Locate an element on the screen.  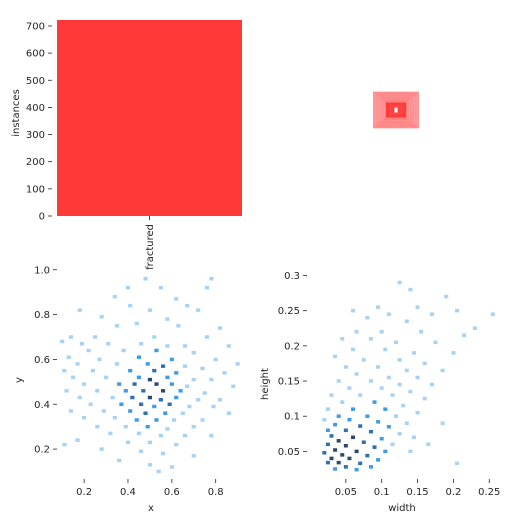
wh-y-tick-label: 0.05 is located at coordinates (289, 452).